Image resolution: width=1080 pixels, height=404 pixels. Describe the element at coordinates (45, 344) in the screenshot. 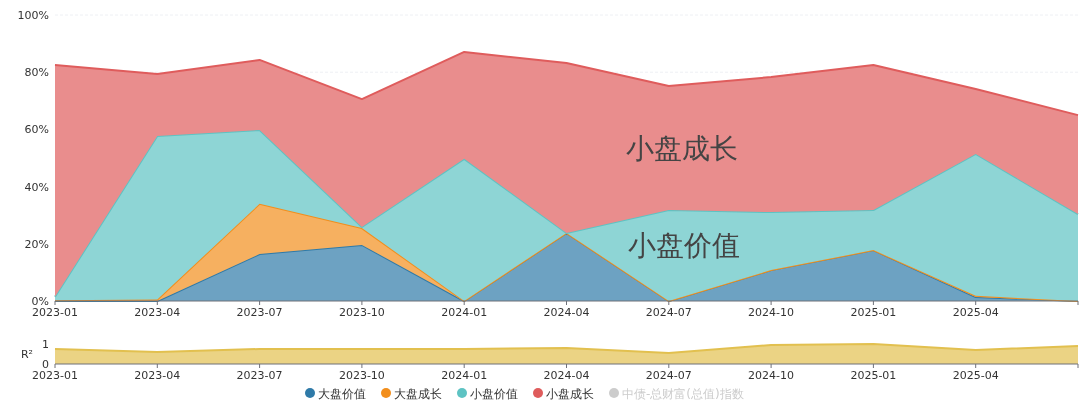

I see `y-tick-label: 1` at that location.